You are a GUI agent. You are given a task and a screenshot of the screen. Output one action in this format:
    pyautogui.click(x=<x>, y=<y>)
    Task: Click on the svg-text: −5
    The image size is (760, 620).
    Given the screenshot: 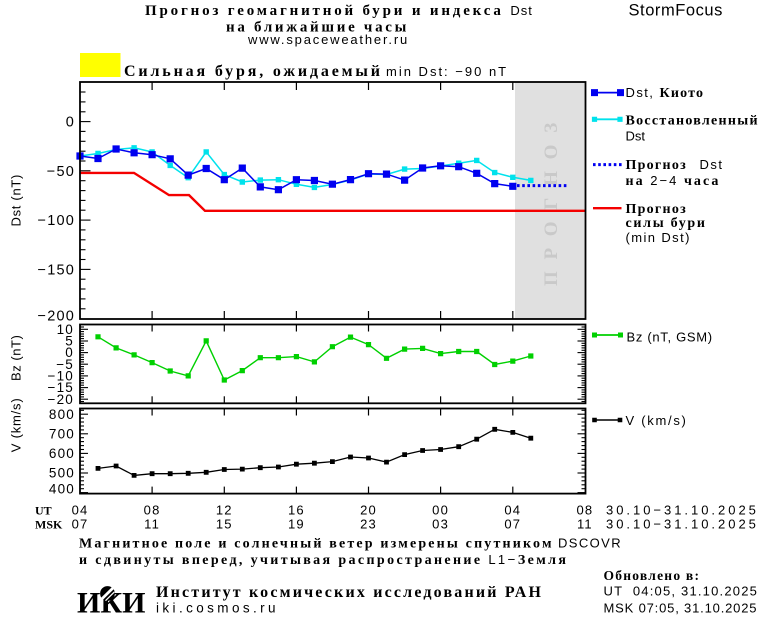 What is the action you would take?
    pyautogui.click(x=65, y=364)
    